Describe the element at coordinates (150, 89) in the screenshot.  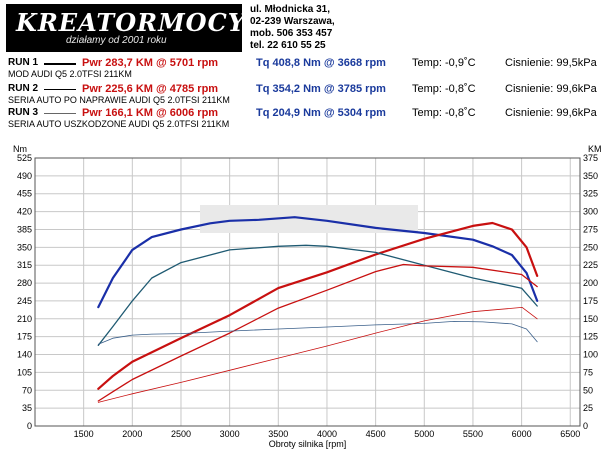
I see `run-2-power: Pwr 225,6 KM @ 4785 rpm` at that location.